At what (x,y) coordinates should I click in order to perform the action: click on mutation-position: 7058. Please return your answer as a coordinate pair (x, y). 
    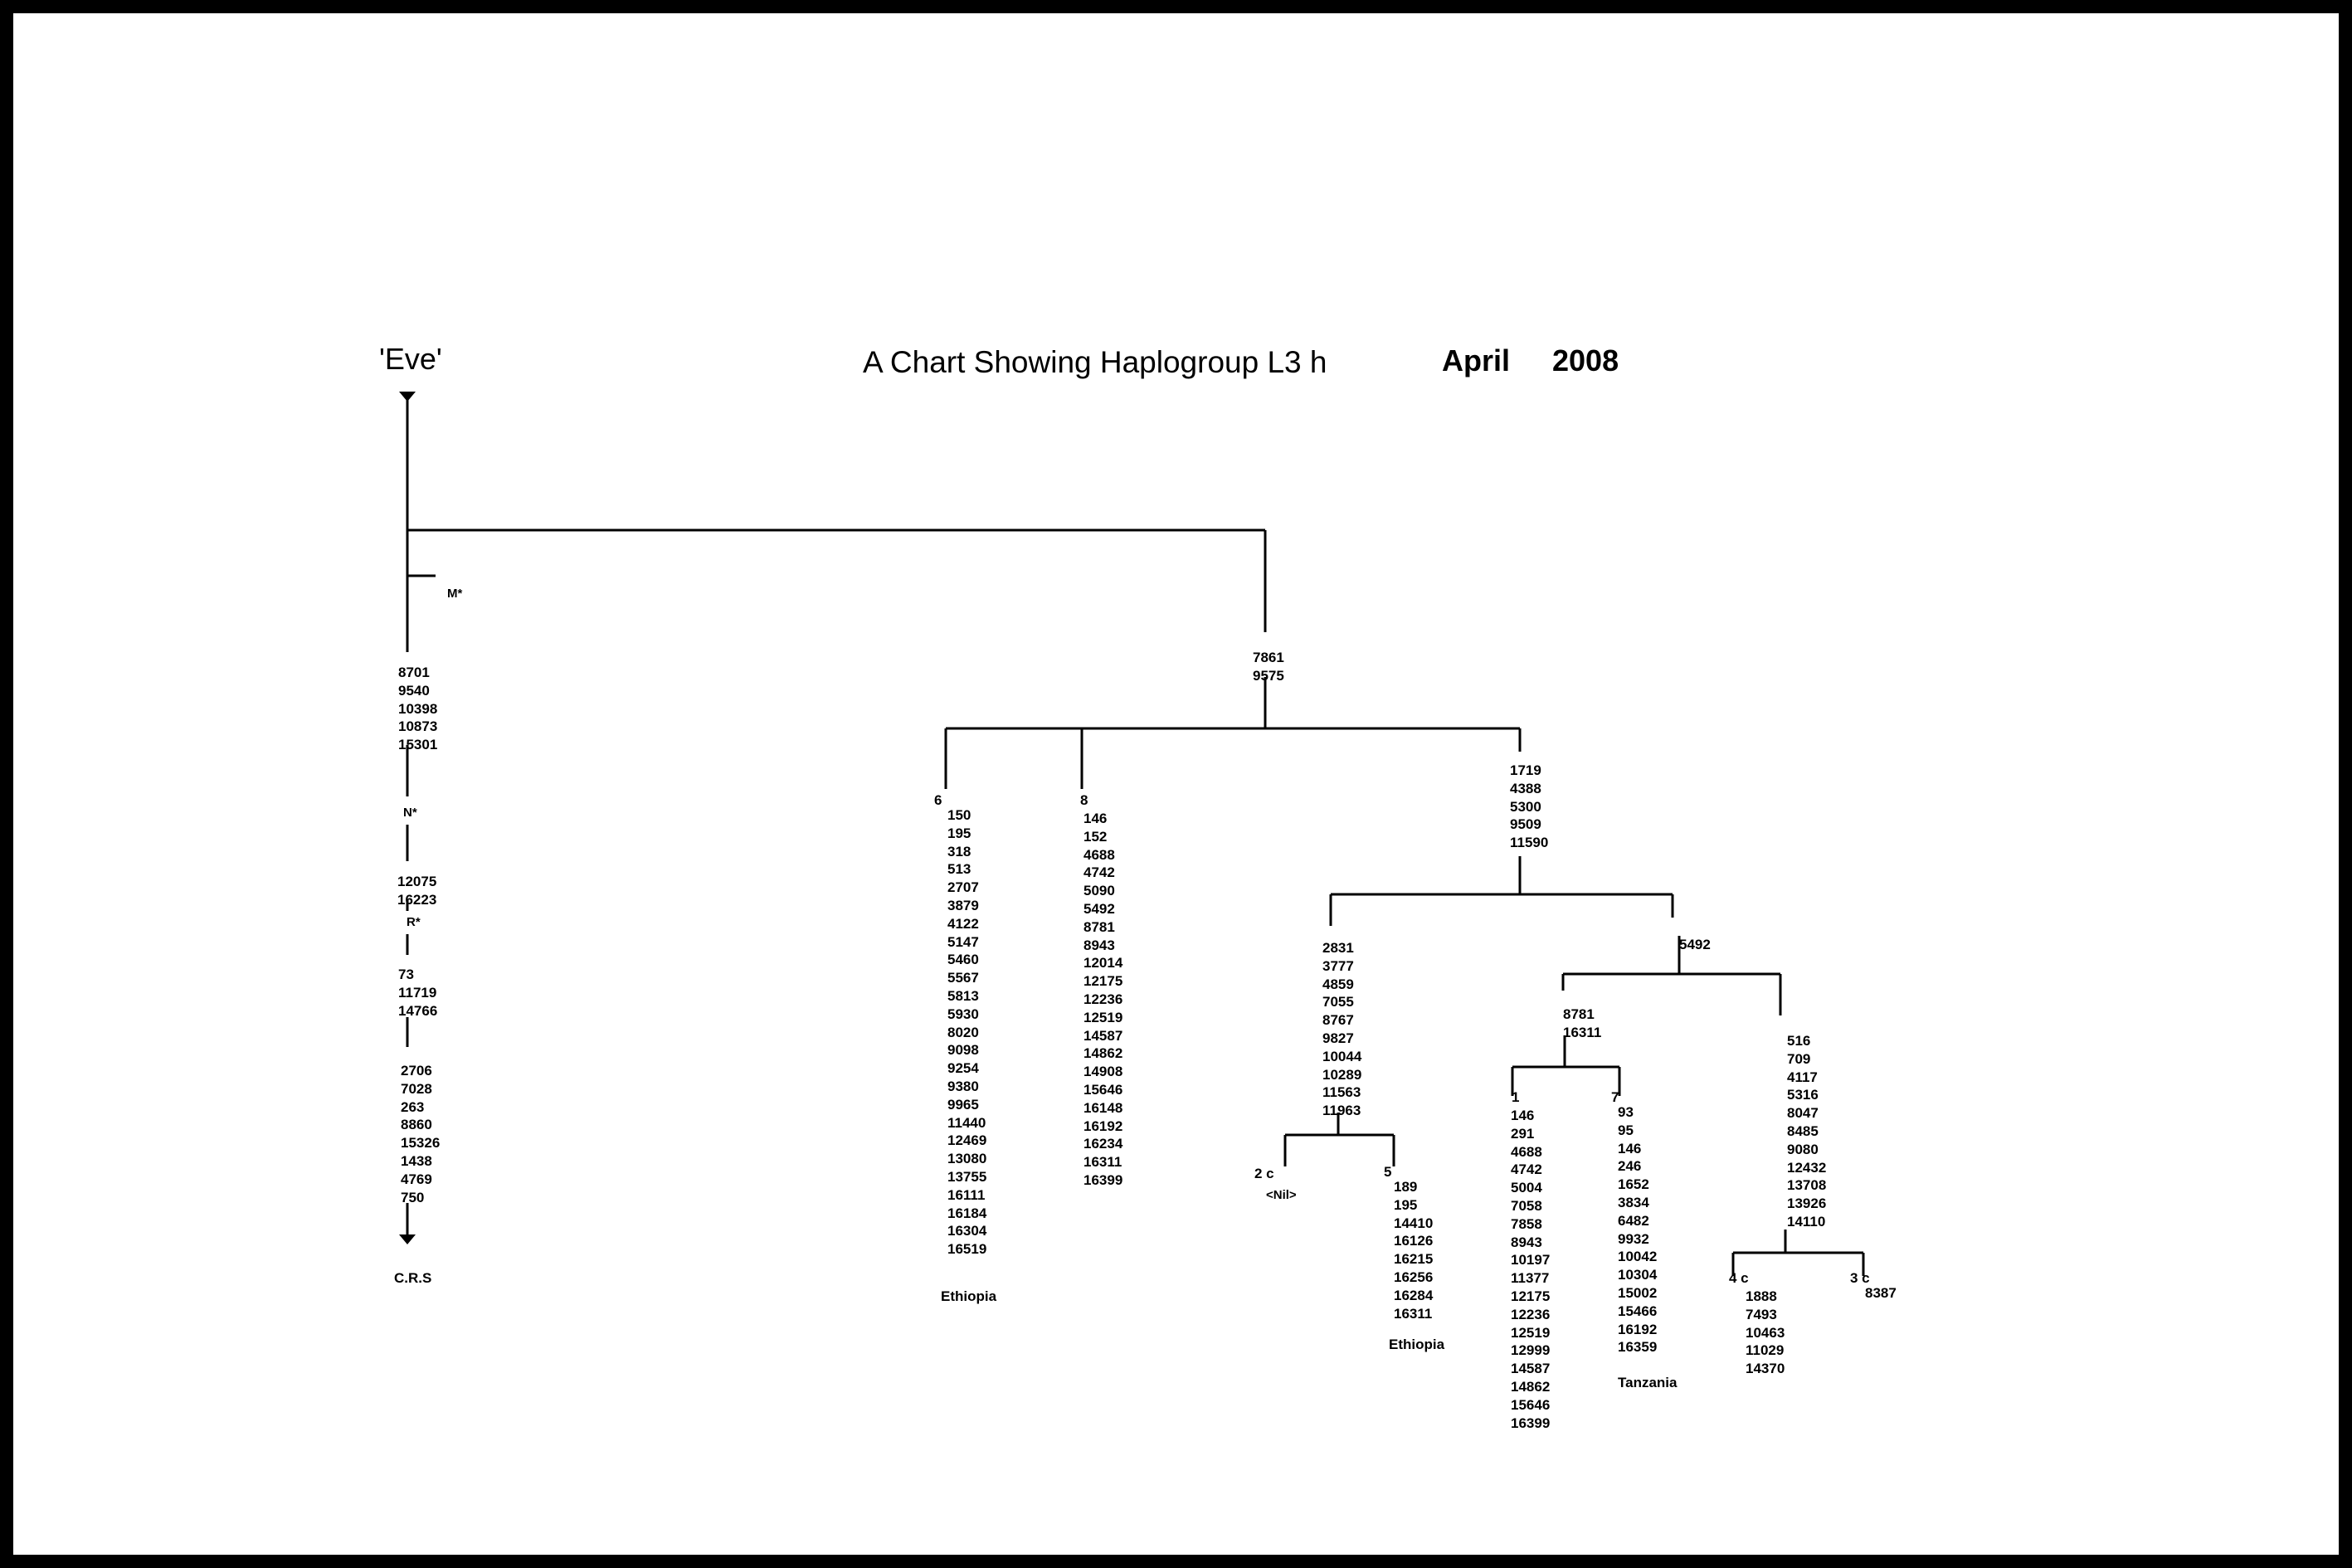
    Looking at the image, I should click on (1526, 1205).